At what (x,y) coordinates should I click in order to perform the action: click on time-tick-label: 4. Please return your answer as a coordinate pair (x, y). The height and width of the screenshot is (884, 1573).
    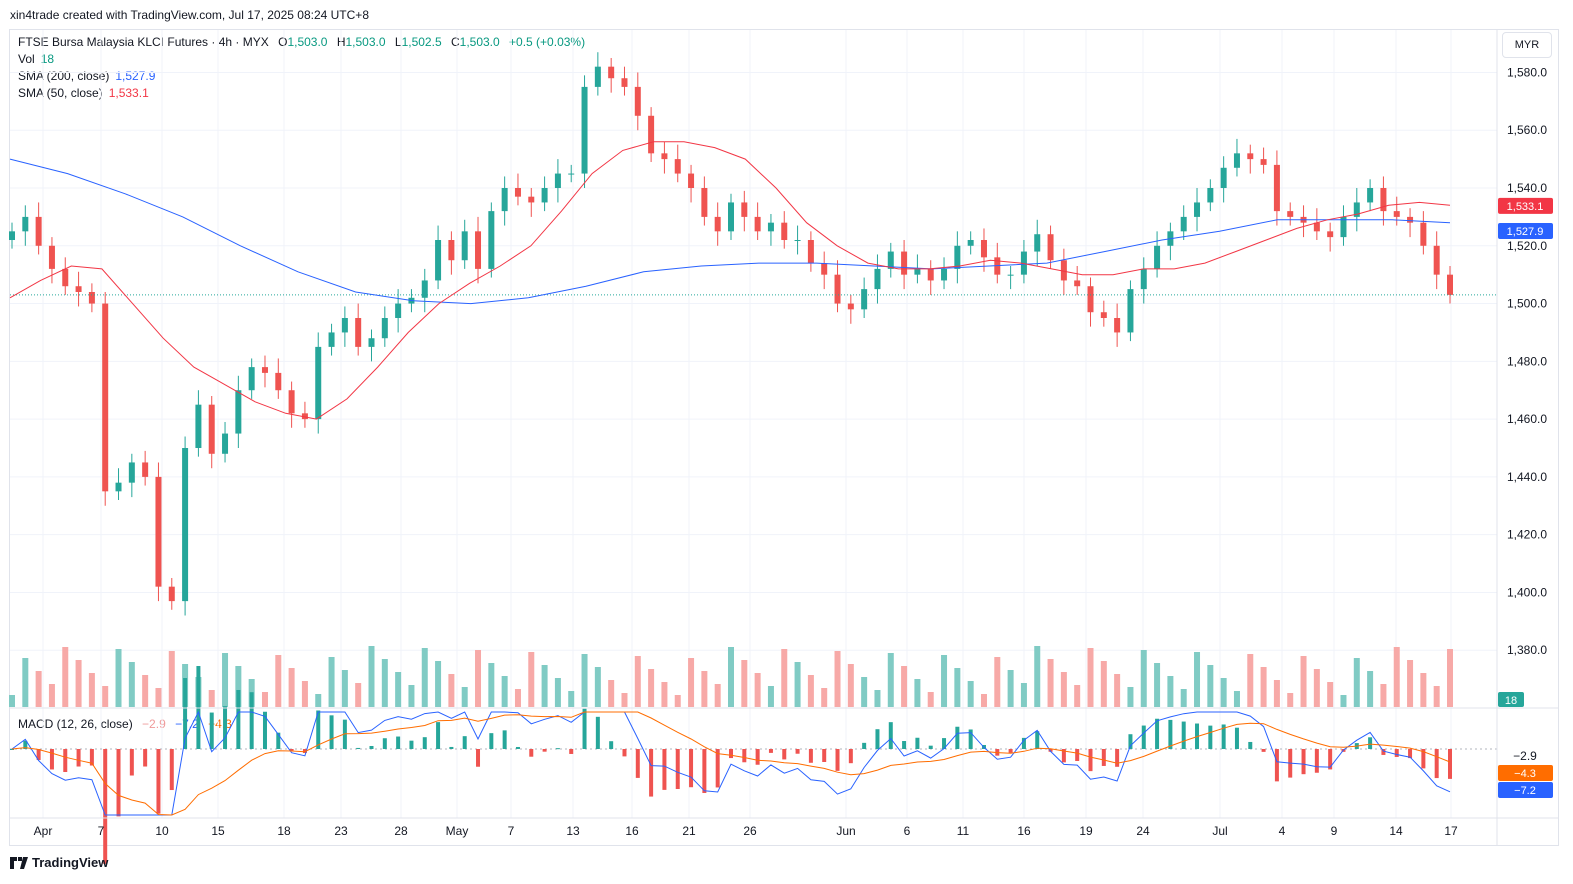
    Looking at the image, I should click on (1282, 831).